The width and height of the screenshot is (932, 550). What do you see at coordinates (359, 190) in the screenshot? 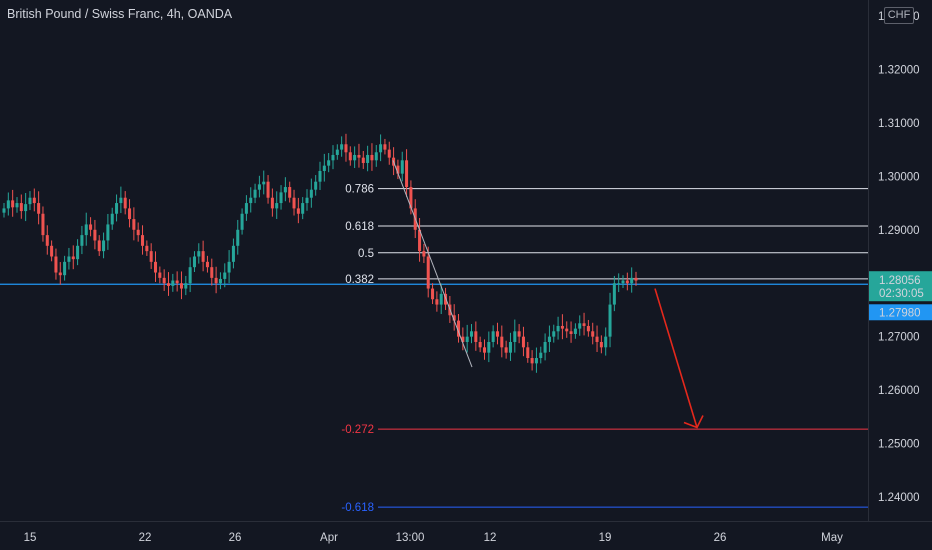
I see `fib-level-label: 0.786` at bounding box center [359, 190].